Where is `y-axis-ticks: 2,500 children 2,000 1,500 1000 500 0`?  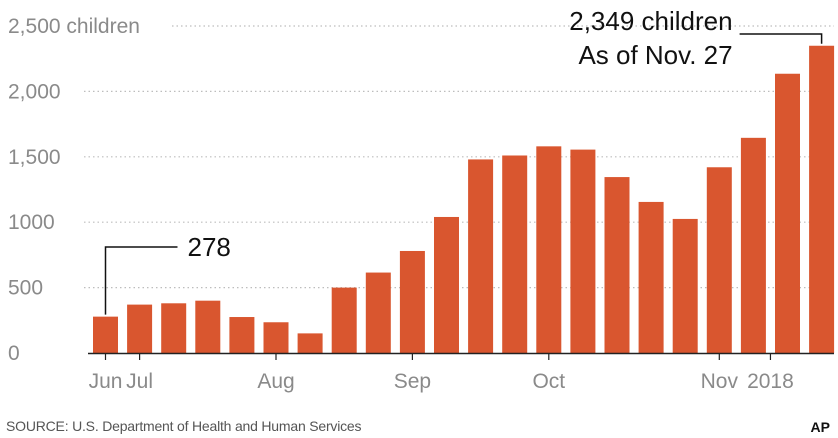 y-axis-ticks: 2,500 children 2,000 1,500 1000 500 0 is located at coordinates (74, 190).